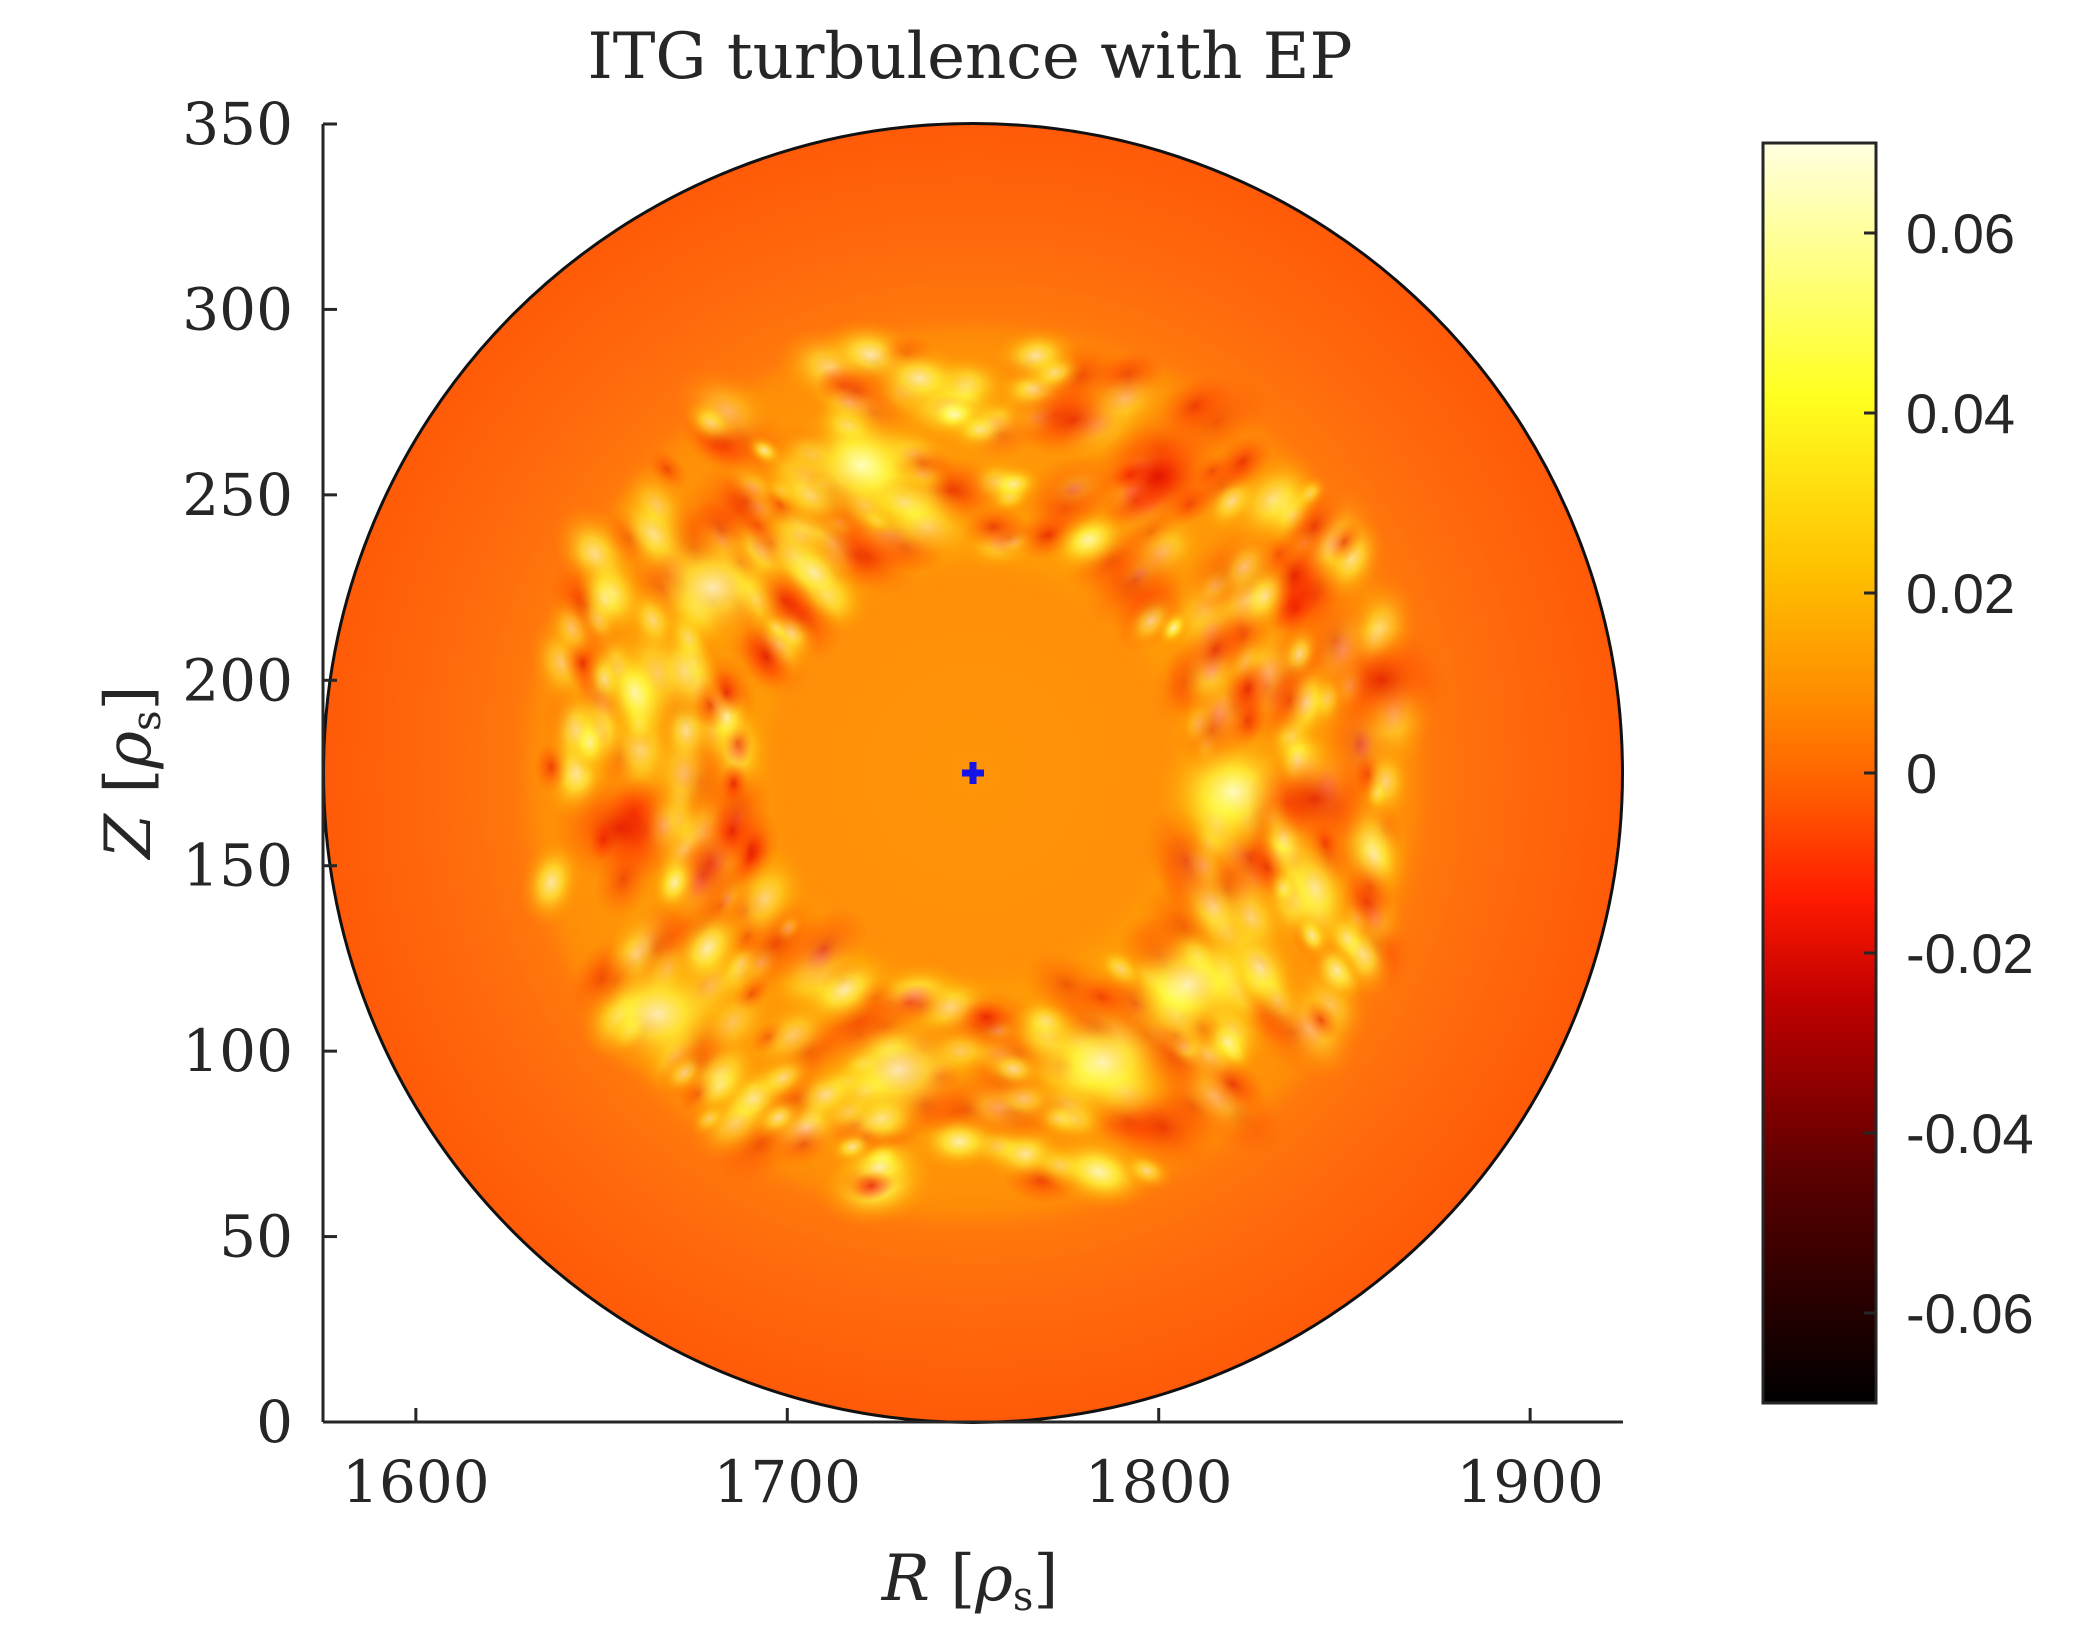  Describe the element at coordinates (237, 309) in the screenshot. I see `y-tick-label: 300` at that location.